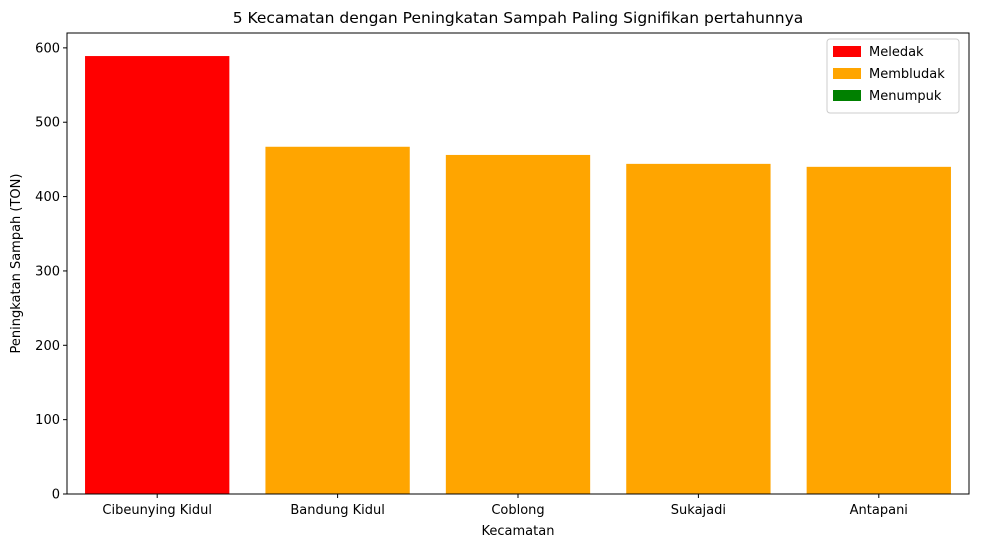  Describe the element at coordinates (16, 264) in the screenshot. I see `y-axis-label: Peningkatan Sampah (TON)` at that location.